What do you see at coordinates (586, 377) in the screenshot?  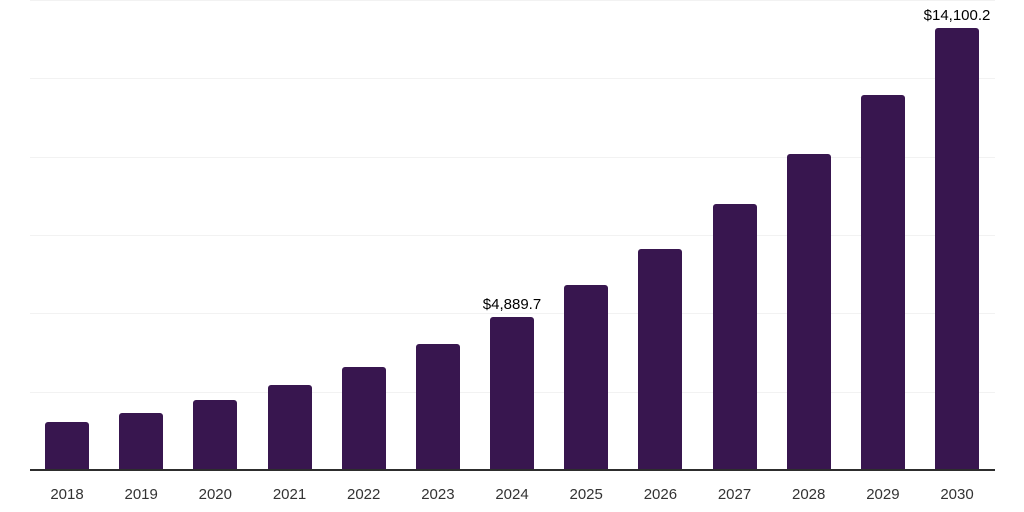 I see `chart-bar-2025` at bounding box center [586, 377].